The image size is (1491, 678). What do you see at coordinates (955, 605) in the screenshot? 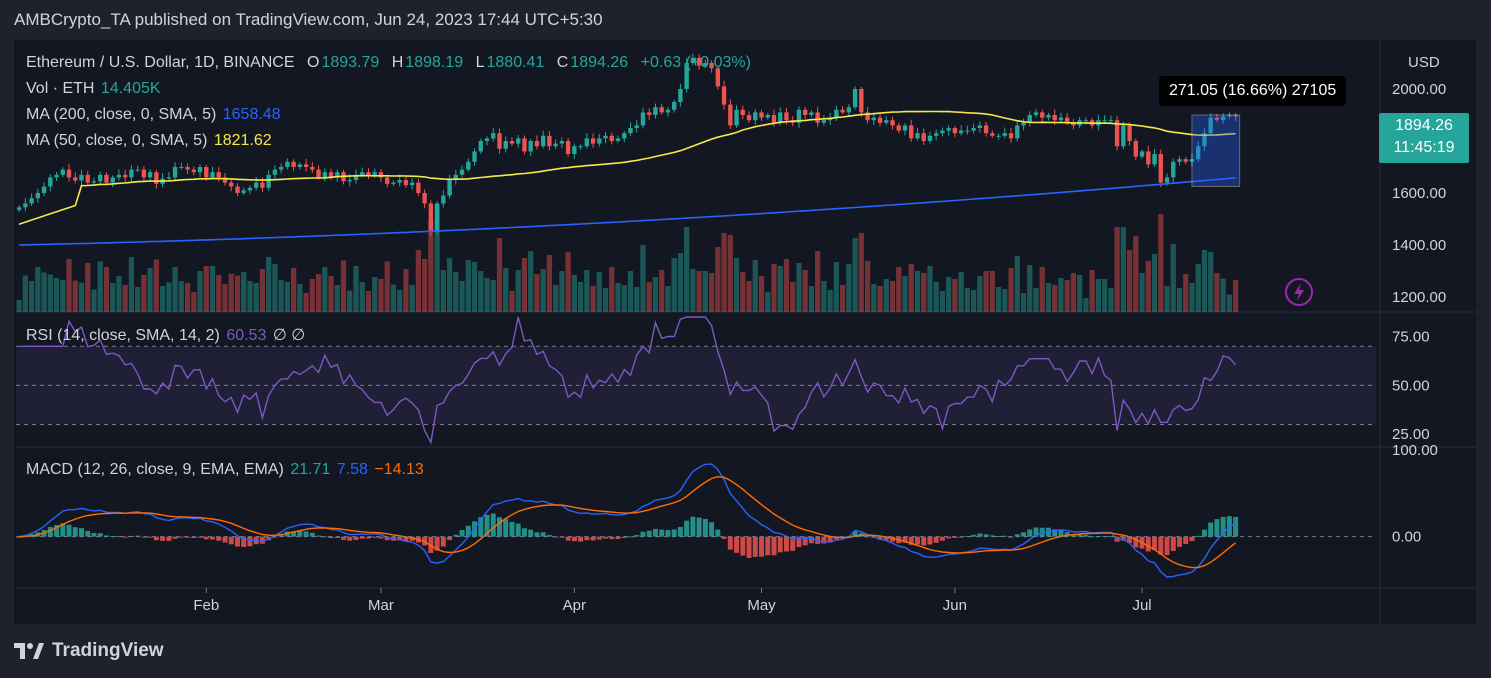
I see `time-label: Jun` at bounding box center [955, 605].